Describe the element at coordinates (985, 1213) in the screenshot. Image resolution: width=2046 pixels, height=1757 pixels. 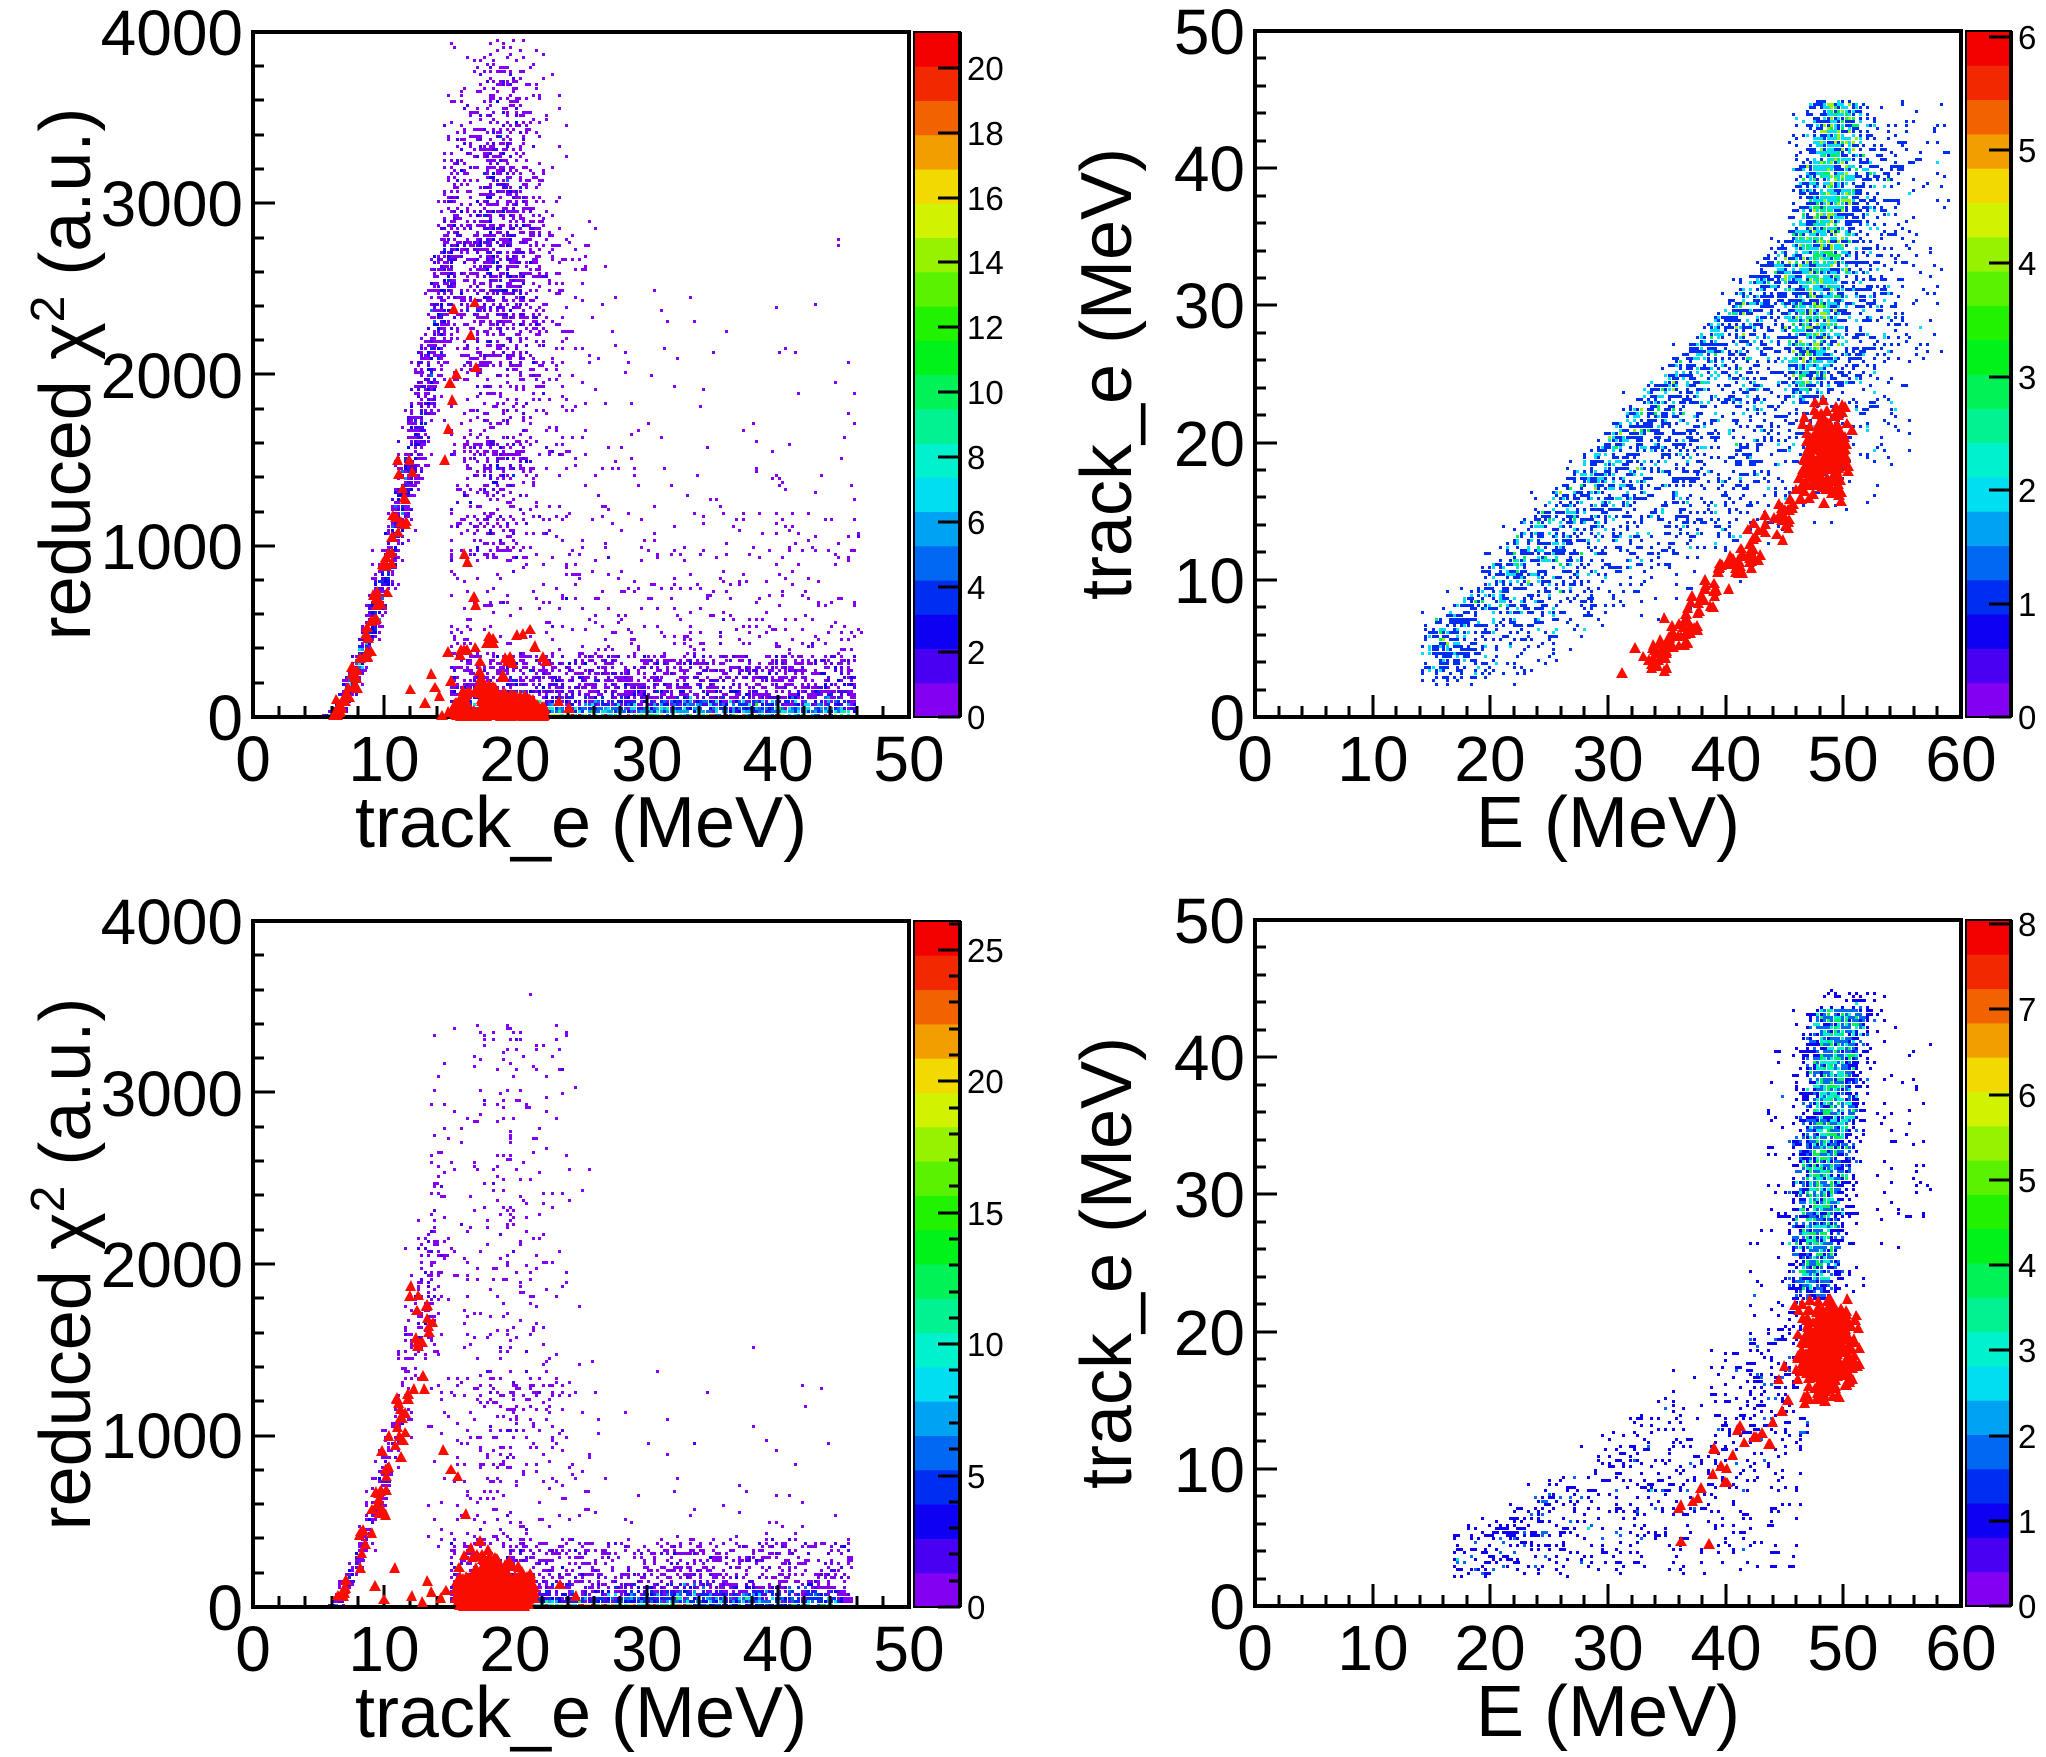
I see `svg-text: 15` at that location.